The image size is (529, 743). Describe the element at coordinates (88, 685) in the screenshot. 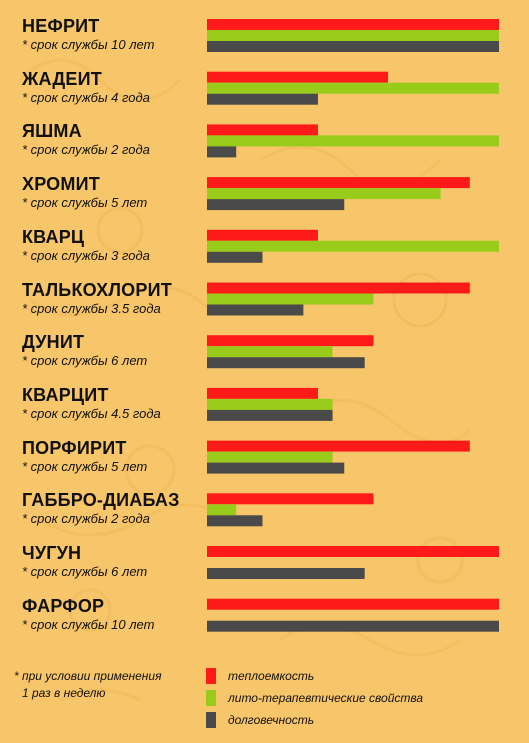

I see `footnote: * при условии применения 1 раз в неделю` at that location.